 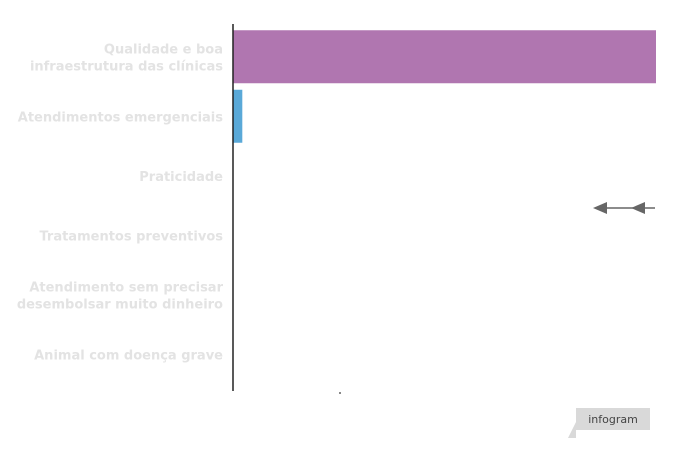 I want to click on category-label-4: Tratamentos preventivos, so click(x=131, y=236).